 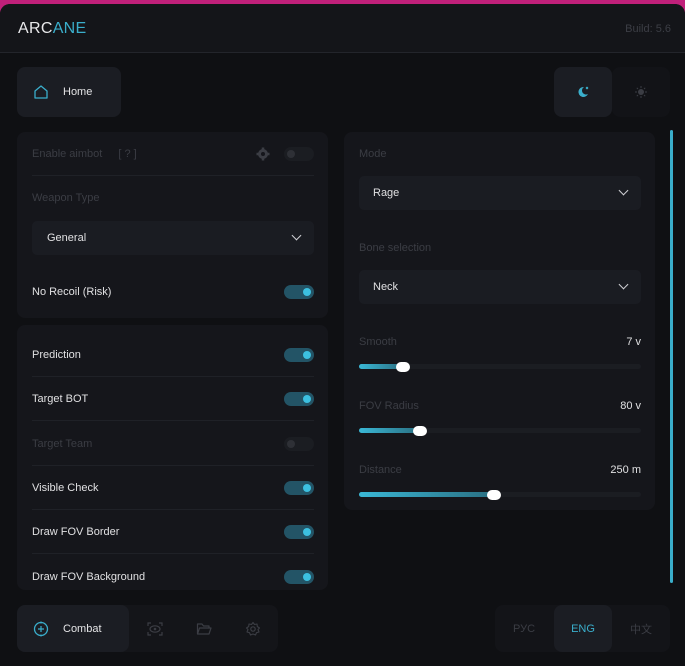 I want to click on option-row: Draw FOV Border, so click(x=173, y=532).